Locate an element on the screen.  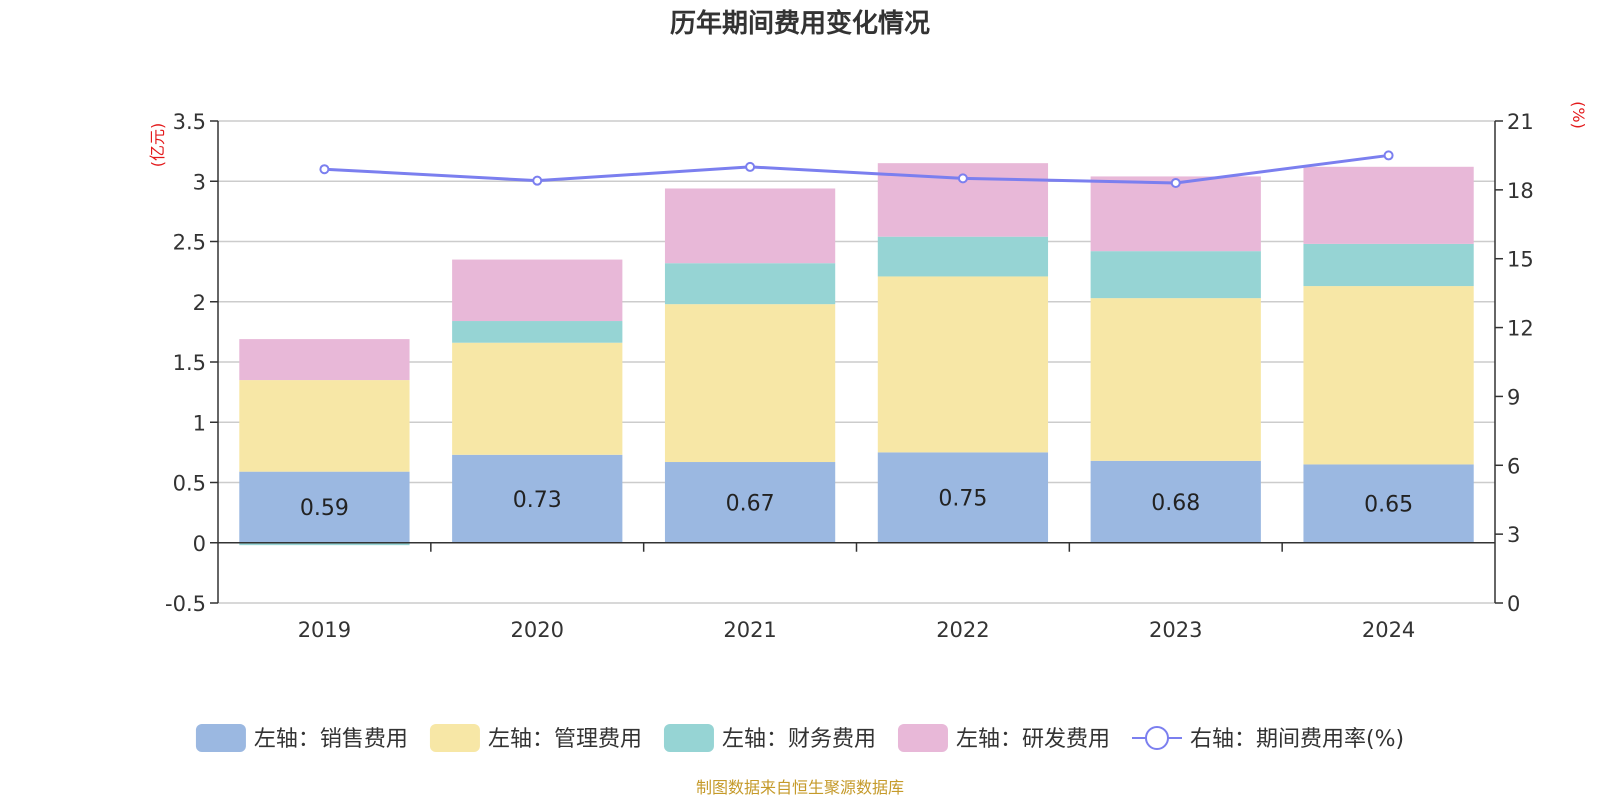
left-tick-label: 3.5 is located at coordinates (189, 122).